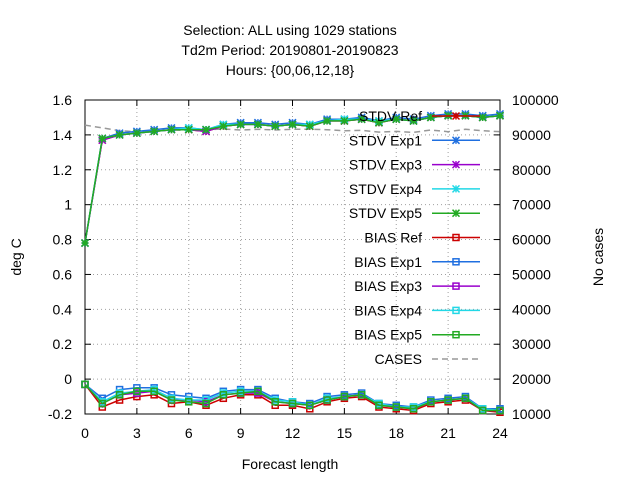 The image size is (640, 480). What do you see at coordinates (63, 100) in the screenshot?
I see `y-tick-label: 1.6` at bounding box center [63, 100].